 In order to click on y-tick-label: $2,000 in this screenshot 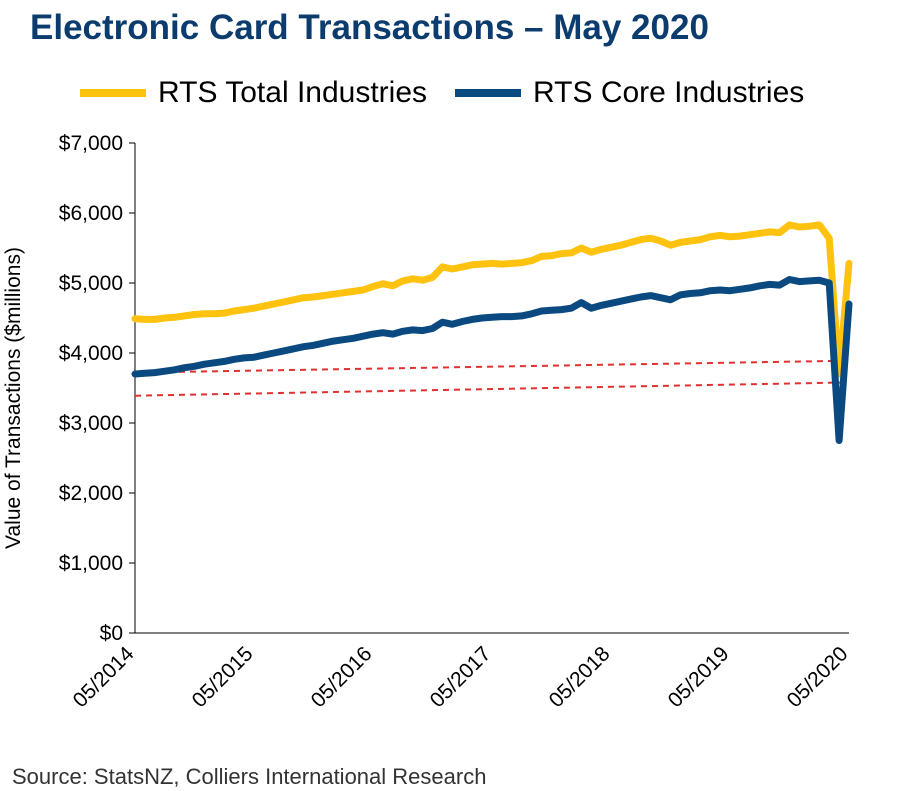, I will do `click(91, 493)`.